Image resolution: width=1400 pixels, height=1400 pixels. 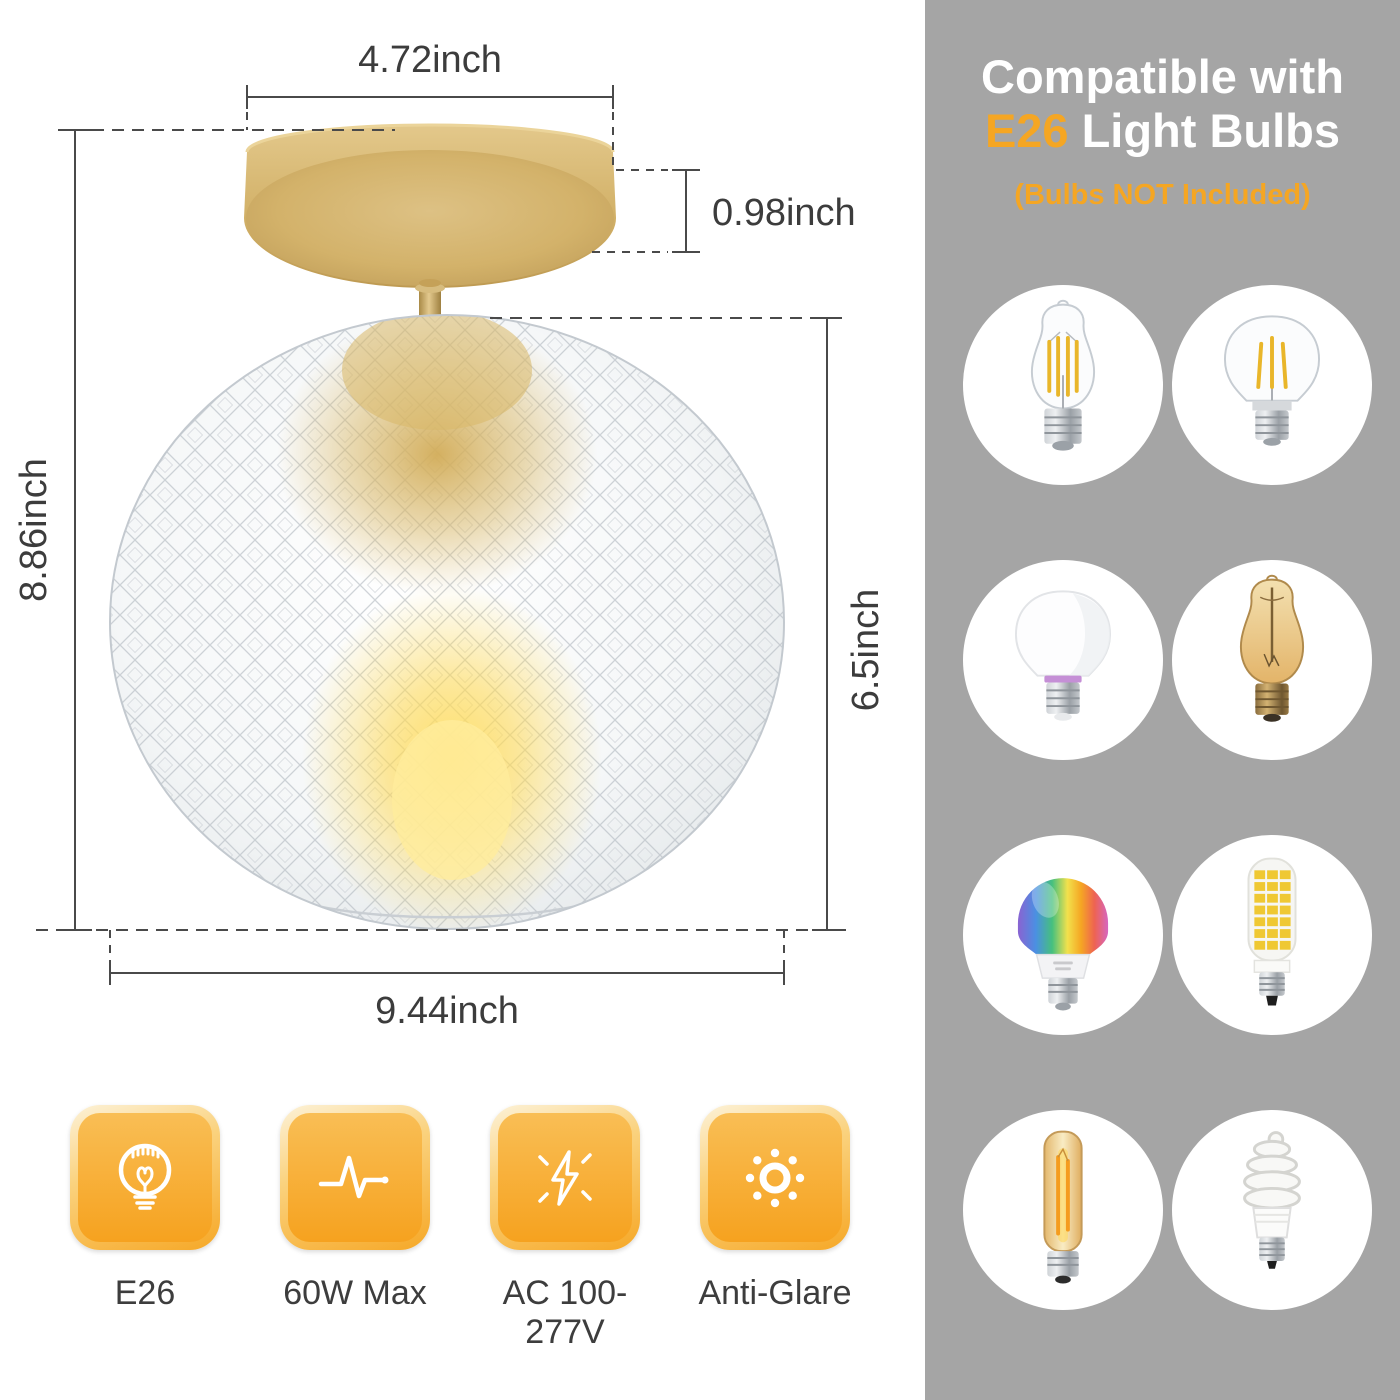 I want to click on panel-title-line1: Compatible with, so click(x=1162, y=76).